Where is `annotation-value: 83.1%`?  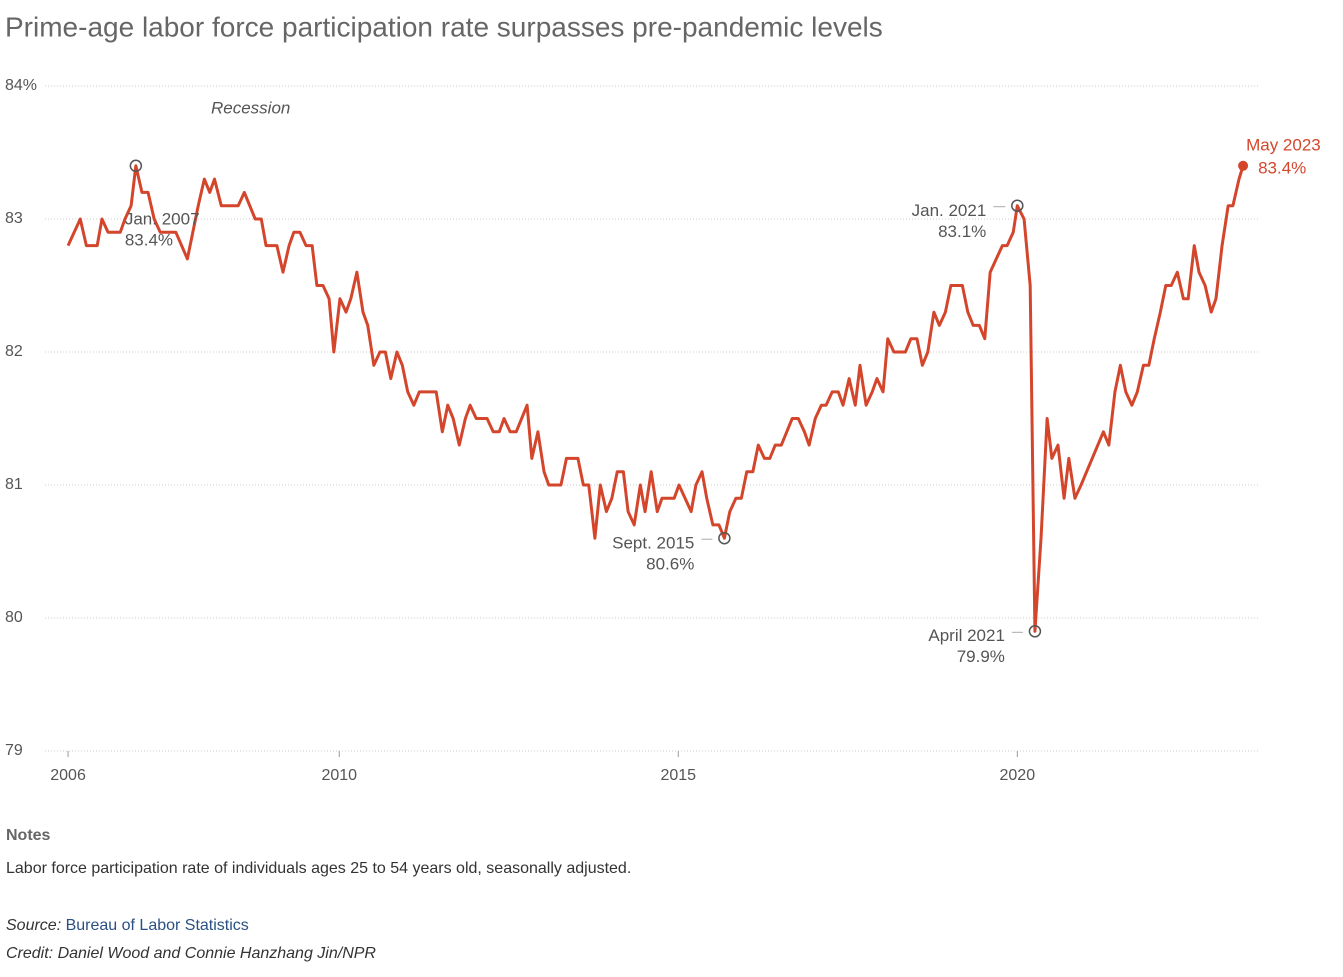 annotation-value: 83.1% is located at coordinates (962, 231).